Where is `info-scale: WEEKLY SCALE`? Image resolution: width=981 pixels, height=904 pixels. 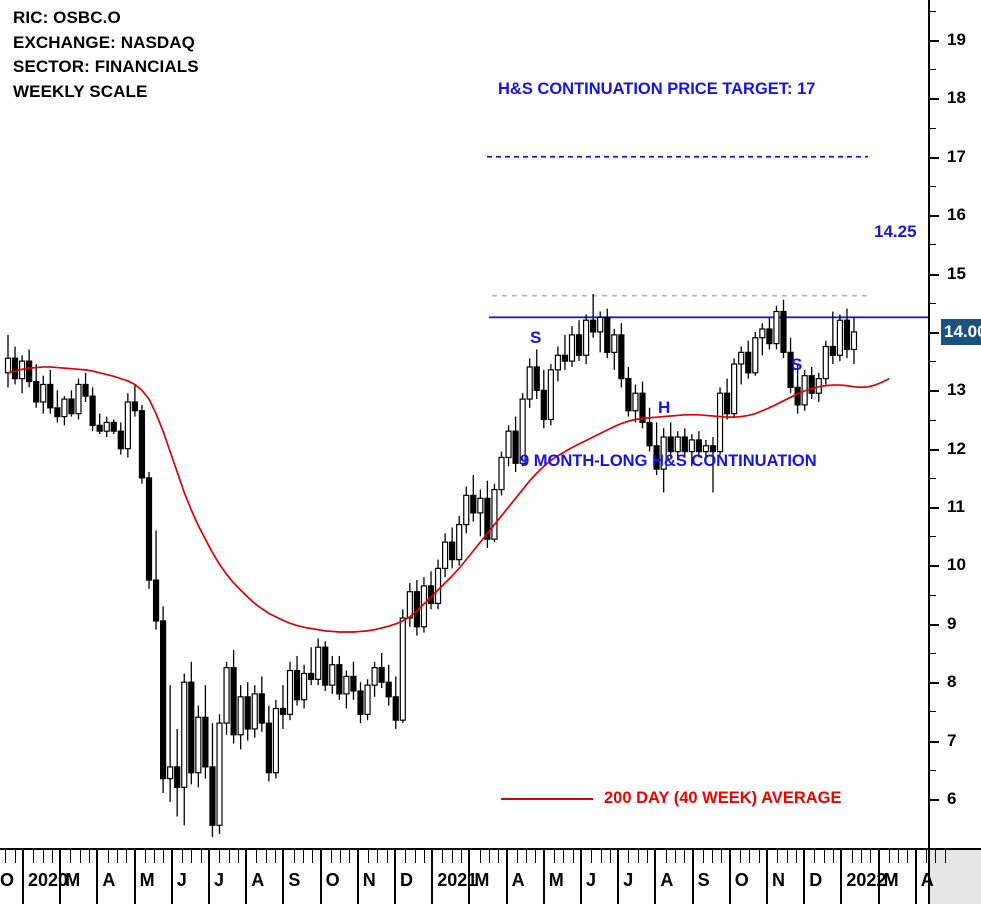 info-scale: WEEKLY SCALE is located at coordinates (80, 91).